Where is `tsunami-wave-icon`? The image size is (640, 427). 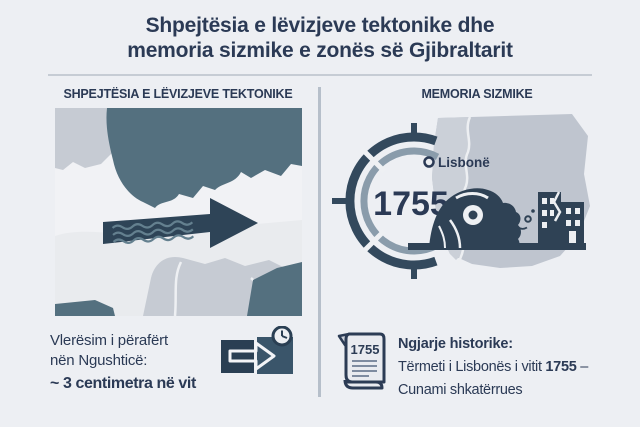
tsunami-wave-icon is located at coordinates (482, 218).